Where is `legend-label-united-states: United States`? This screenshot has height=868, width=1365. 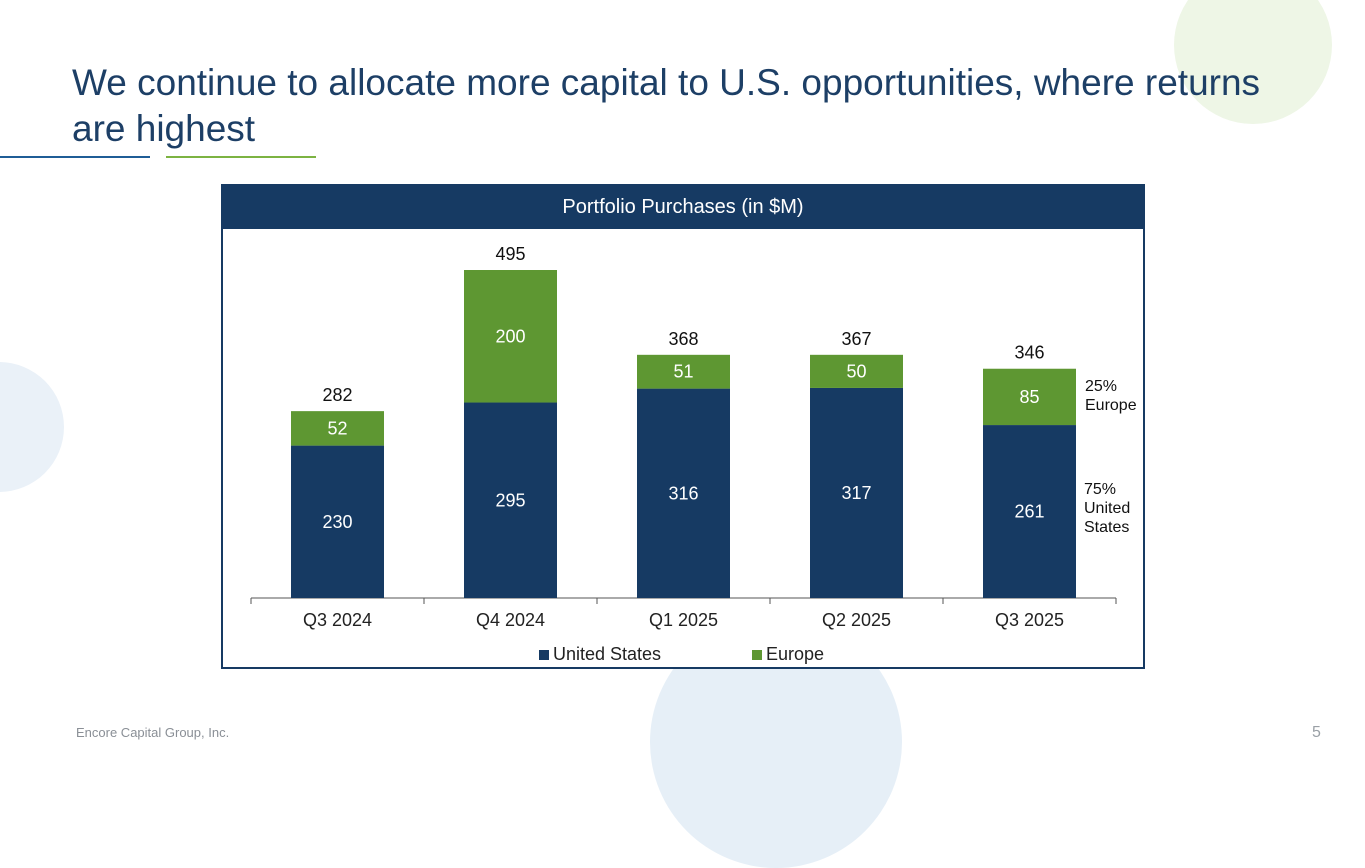
legend-label-united-states: United States is located at coordinates (607, 654).